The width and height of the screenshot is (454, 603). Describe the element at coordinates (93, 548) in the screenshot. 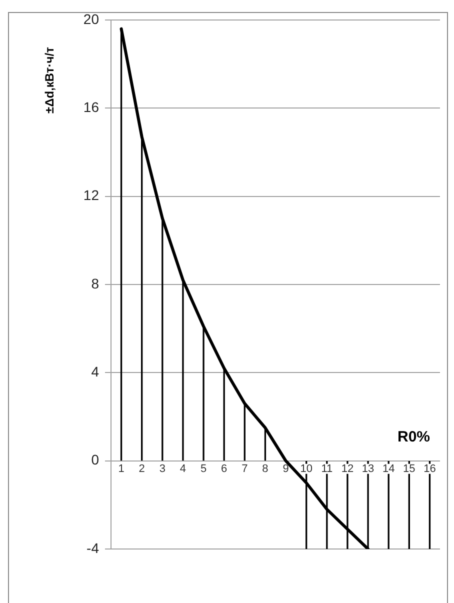

I see `y-tick-label: -4` at that location.